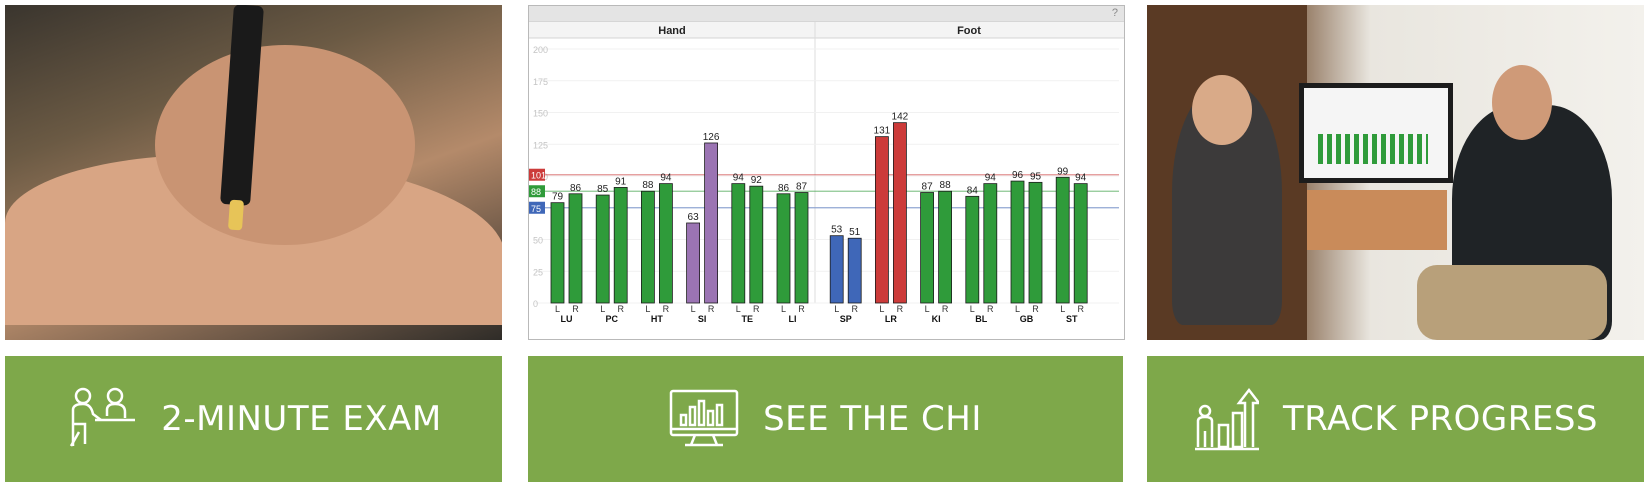  What do you see at coordinates (535, 304) in the screenshot?
I see `y-tick-label: 0` at bounding box center [535, 304].